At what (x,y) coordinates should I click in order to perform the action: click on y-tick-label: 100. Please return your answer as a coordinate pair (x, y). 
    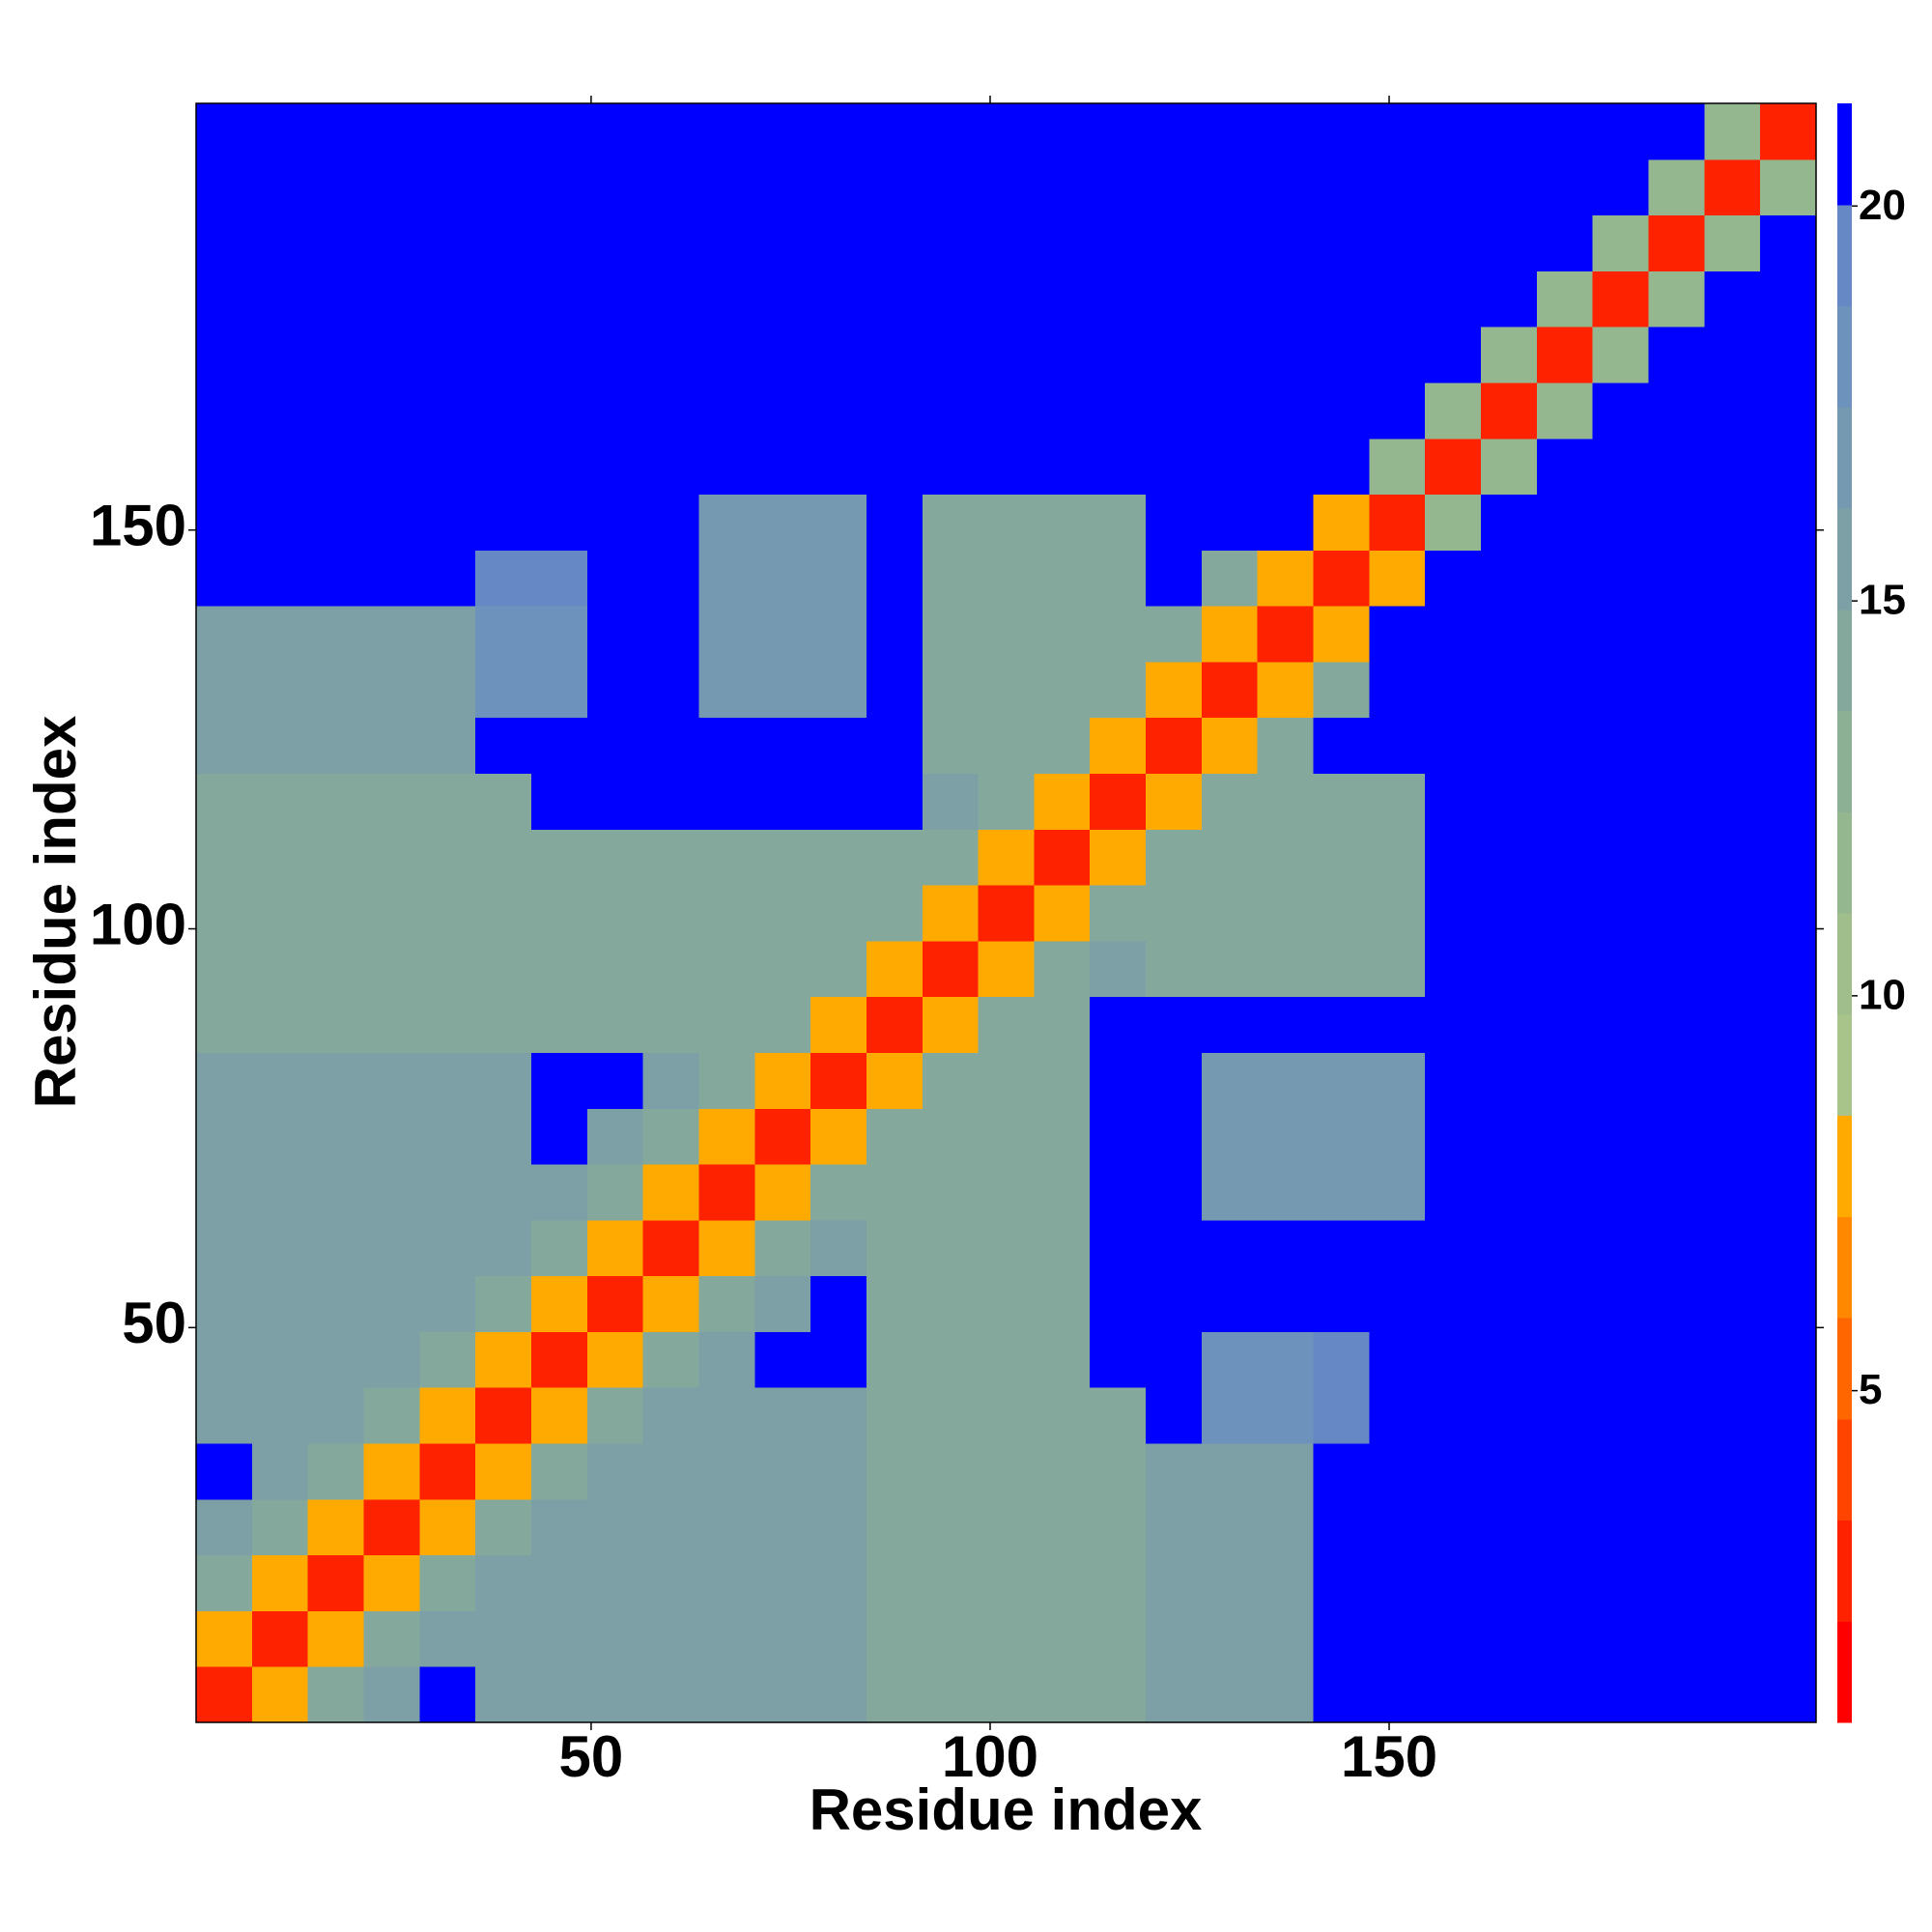
    Looking at the image, I should click on (138, 924).